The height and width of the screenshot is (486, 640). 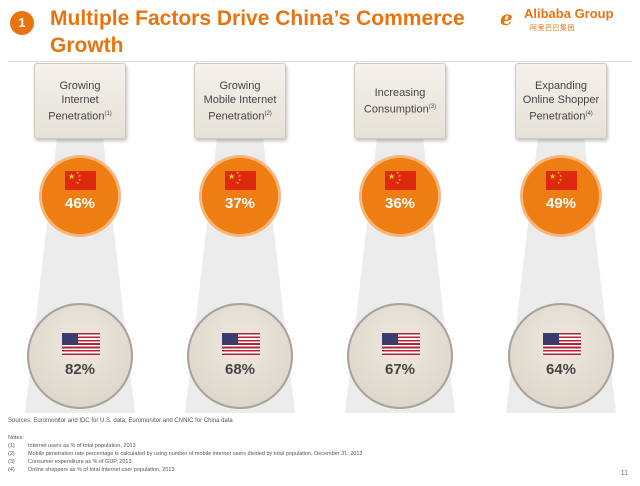 What do you see at coordinates (11, 462) in the screenshot?
I see `note-number: (3)` at bounding box center [11, 462].